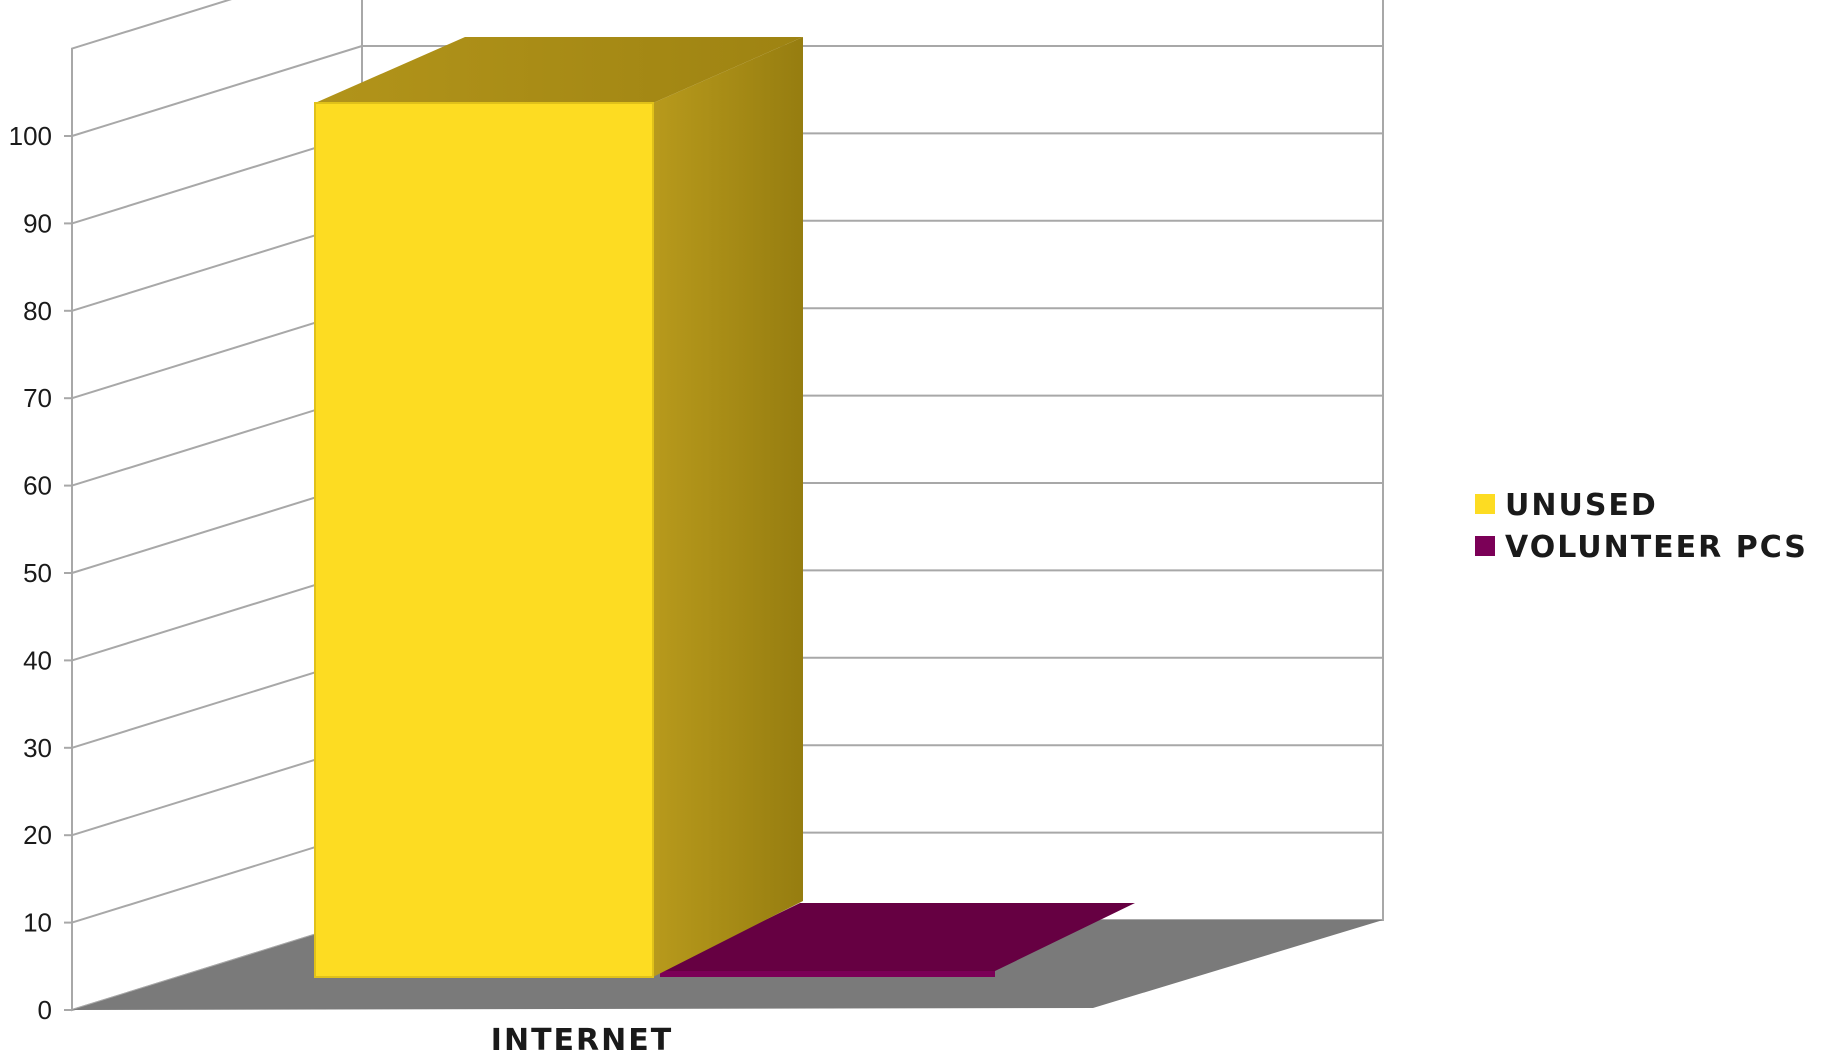 This screenshot has width=1822, height=1063. What do you see at coordinates (37, 223) in the screenshot?
I see `y-tick-label: 90` at bounding box center [37, 223].